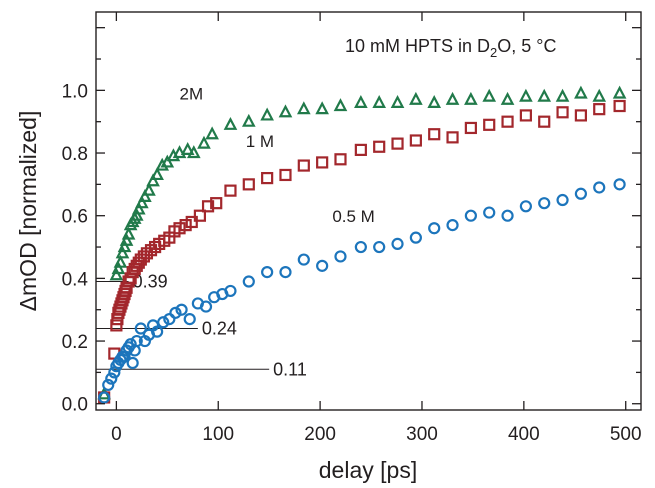  What do you see at coordinates (290, 369) in the screenshot?
I see `reference-label-2: 0.11` at bounding box center [290, 369].